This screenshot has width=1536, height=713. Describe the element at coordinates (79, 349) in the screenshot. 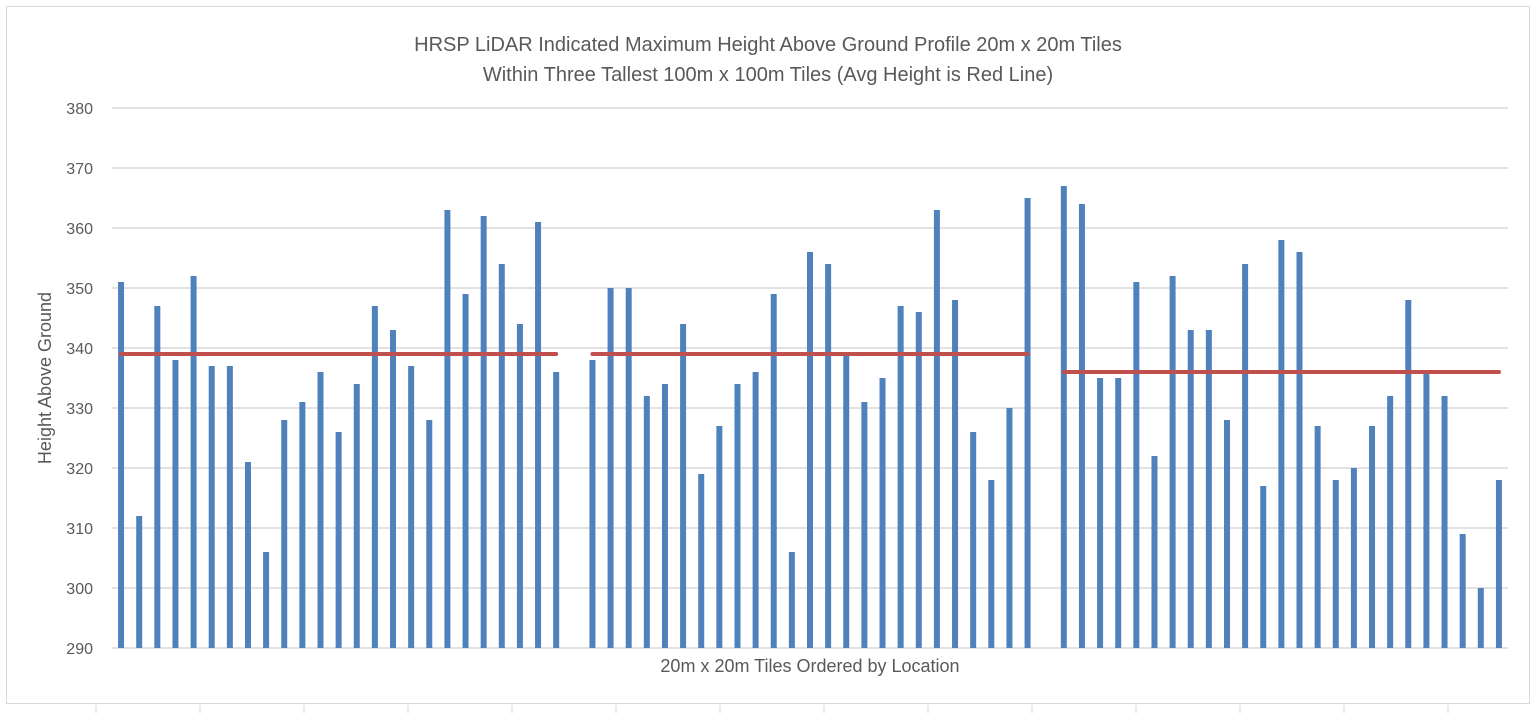

I see `y-tick-label: 340` at that location.